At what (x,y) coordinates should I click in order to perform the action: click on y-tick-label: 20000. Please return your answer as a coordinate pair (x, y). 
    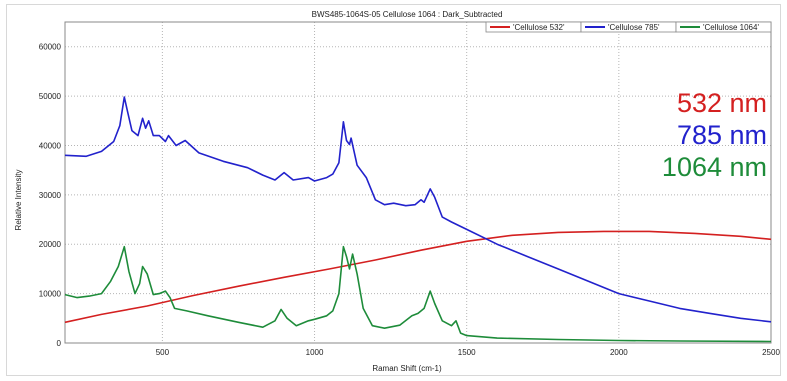
    Looking at the image, I should click on (50, 244).